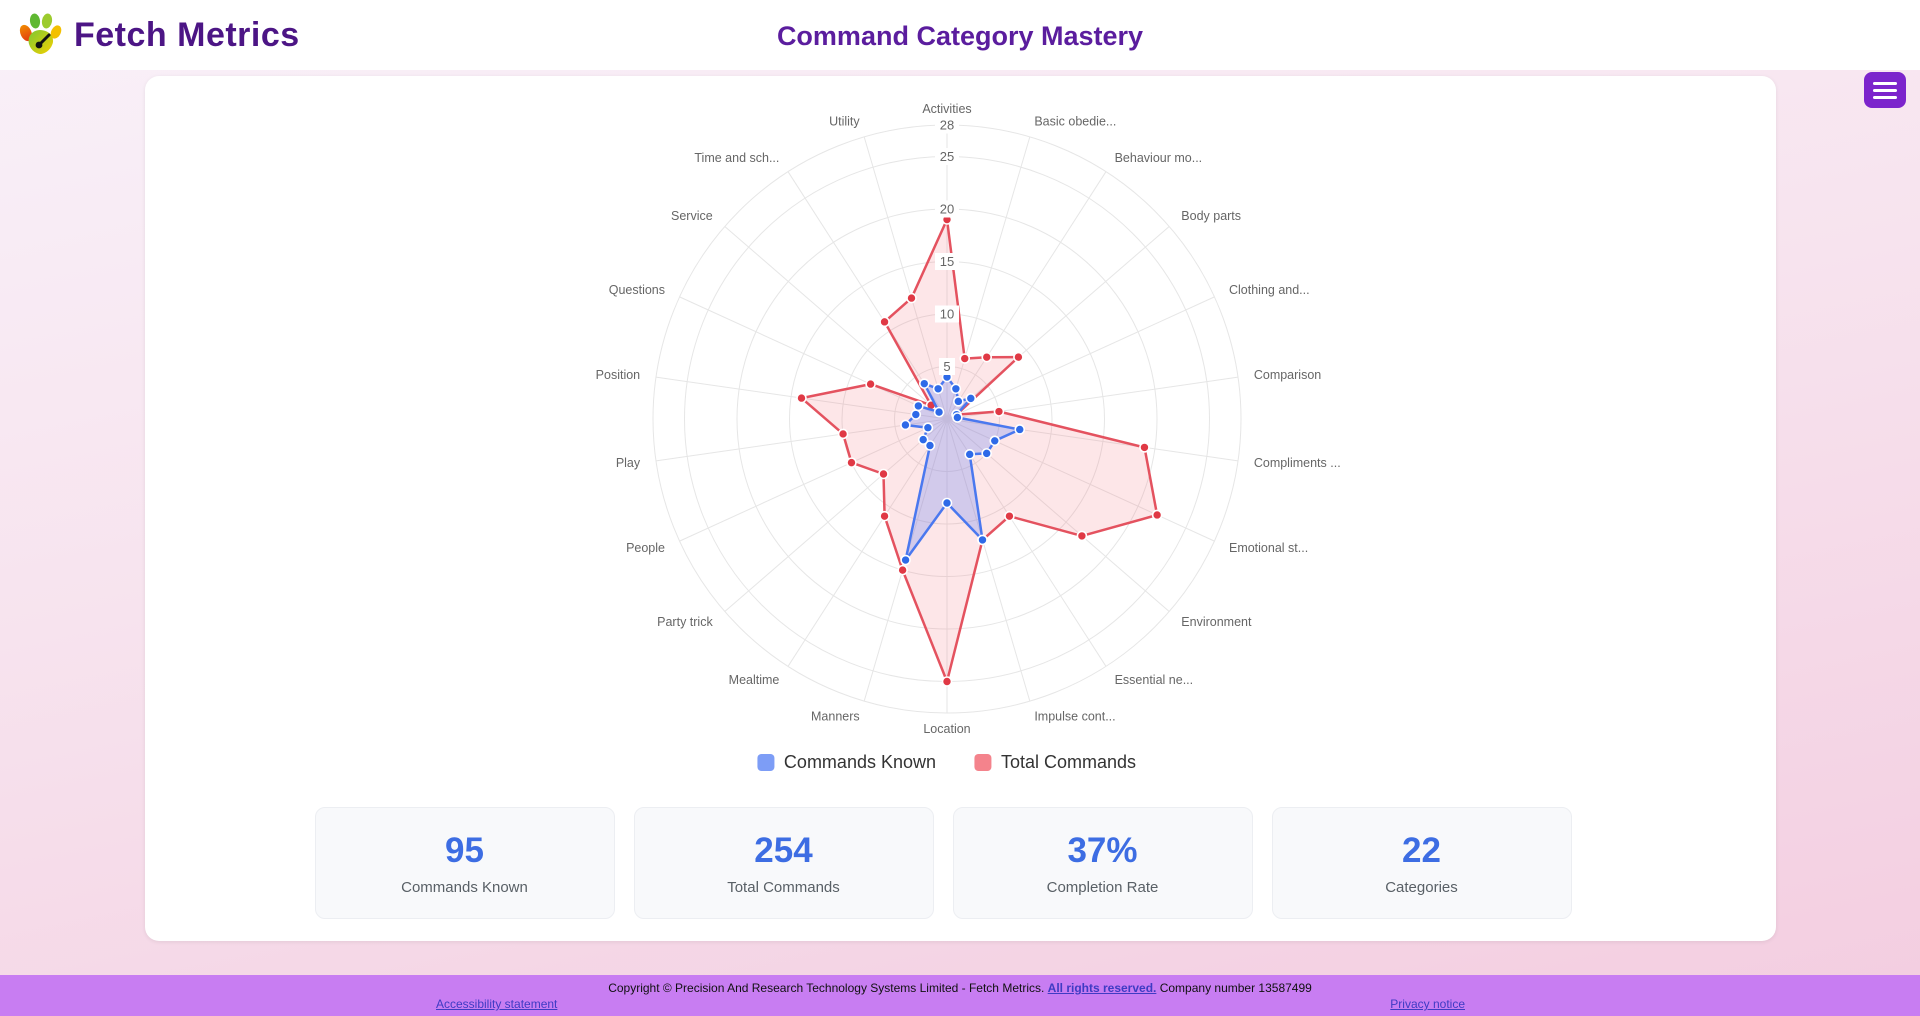  What do you see at coordinates (1102, 850) in the screenshot?
I see `stat-value: 37%` at bounding box center [1102, 850].